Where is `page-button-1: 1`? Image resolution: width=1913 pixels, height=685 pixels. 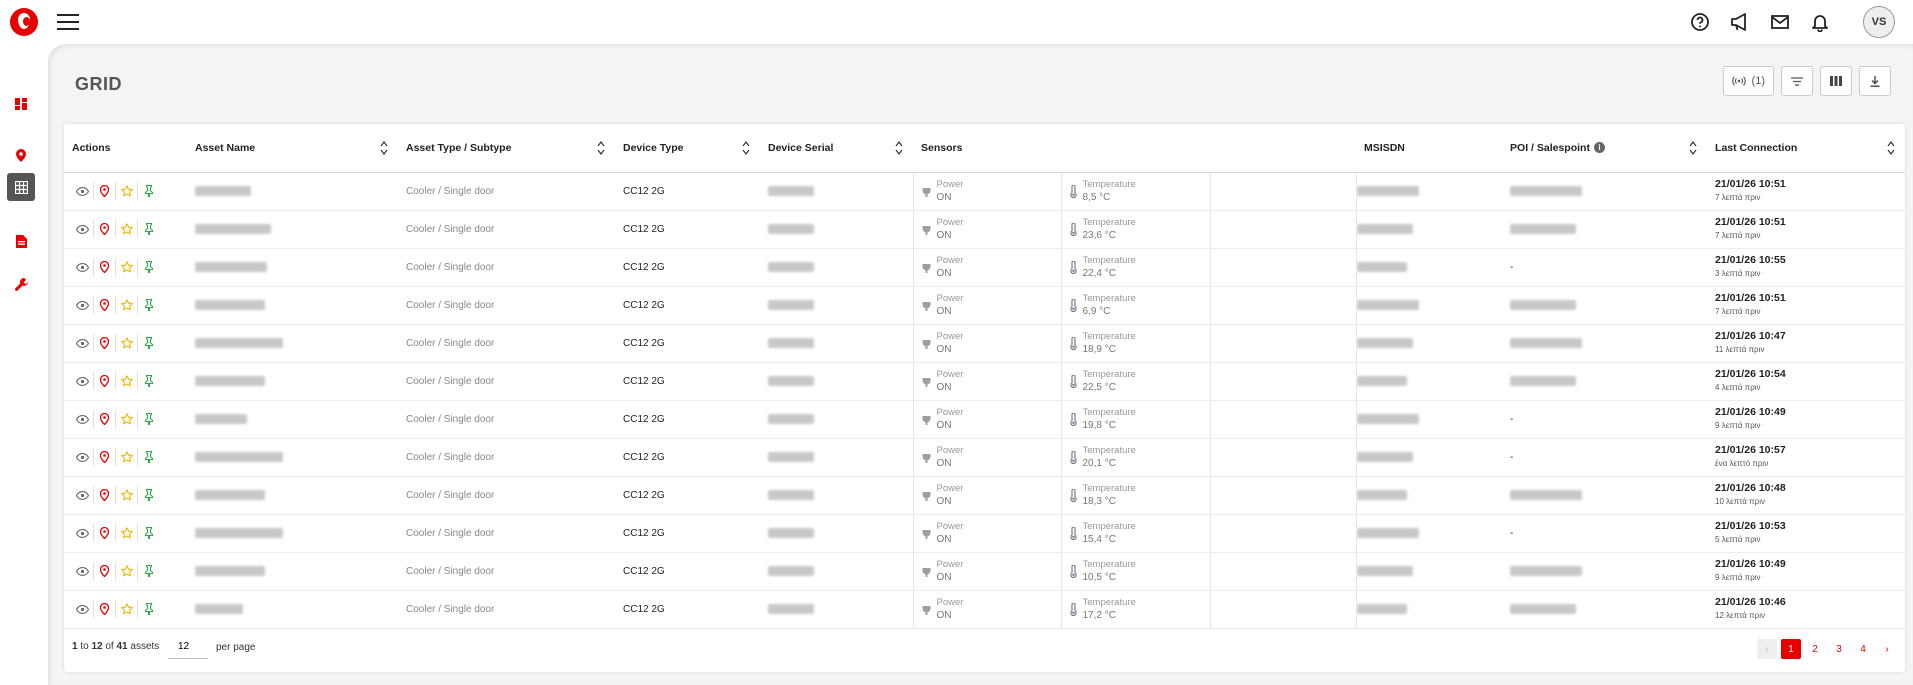
page-button-1: 1 is located at coordinates (1791, 649).